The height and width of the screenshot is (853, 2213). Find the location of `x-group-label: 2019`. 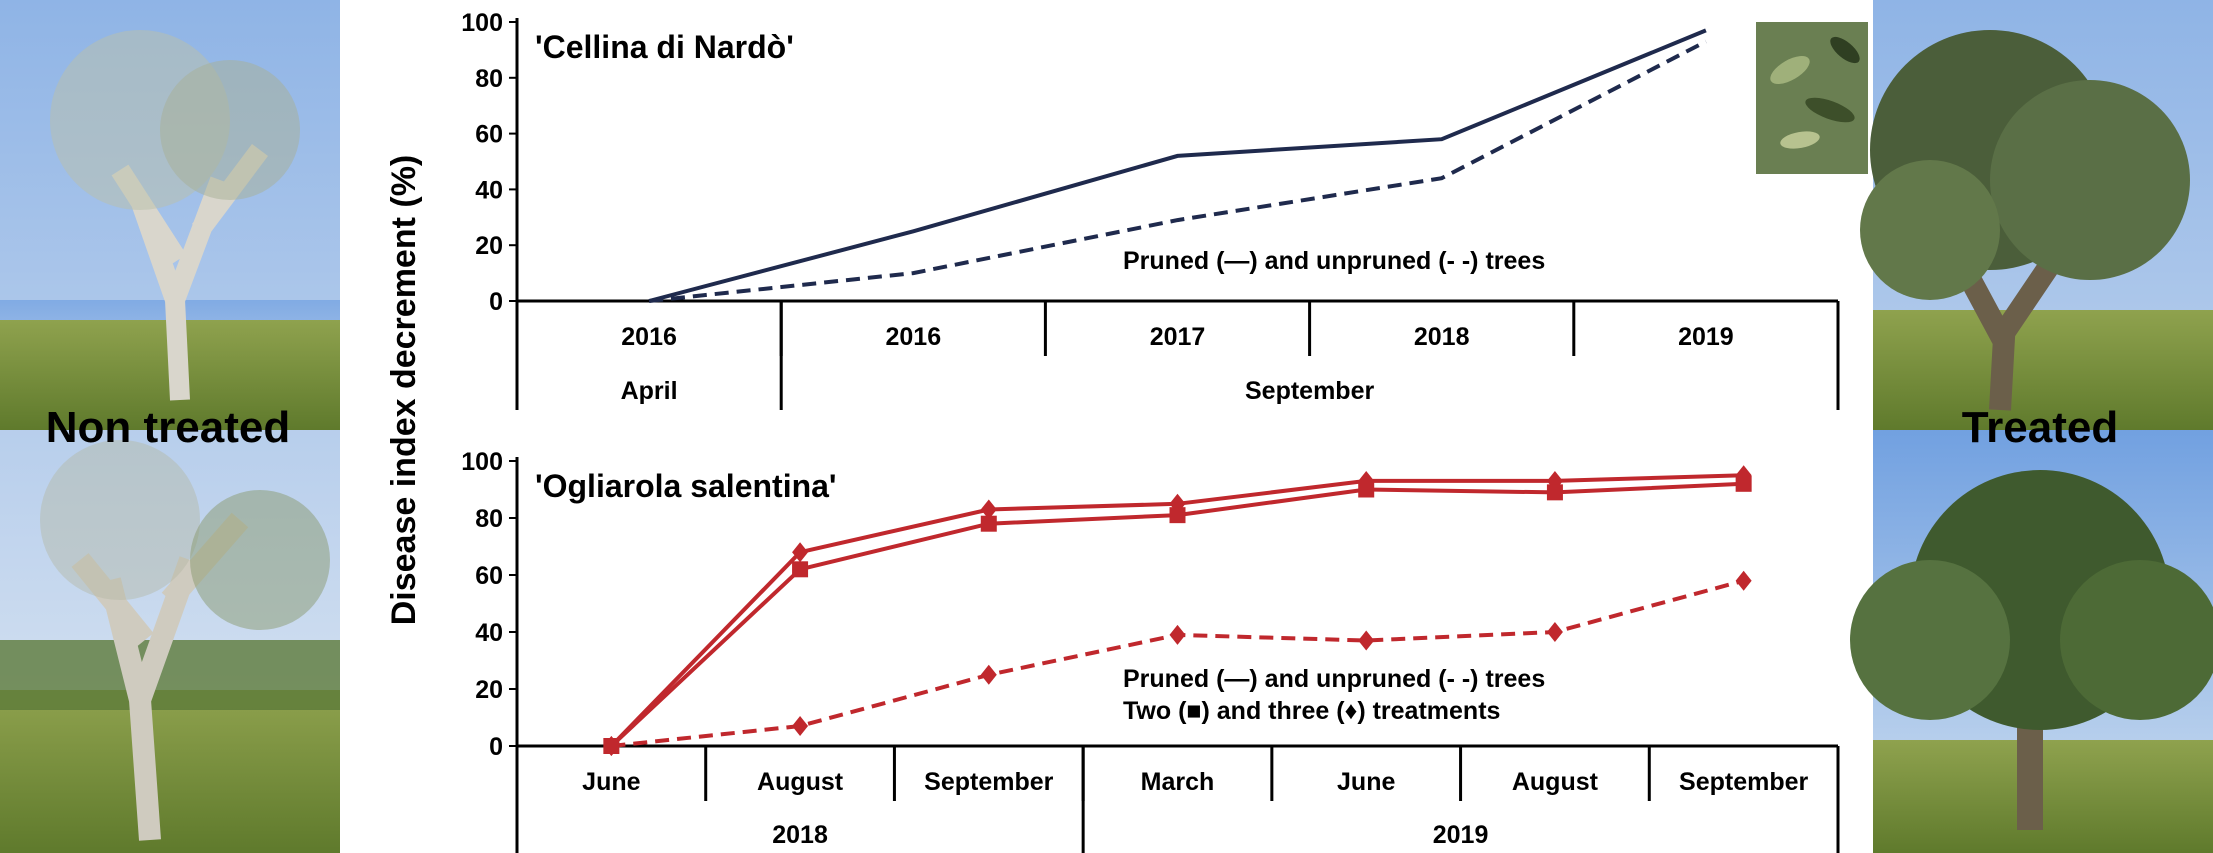

x-group-label: 2019 is located at coordinates (1461, 835).